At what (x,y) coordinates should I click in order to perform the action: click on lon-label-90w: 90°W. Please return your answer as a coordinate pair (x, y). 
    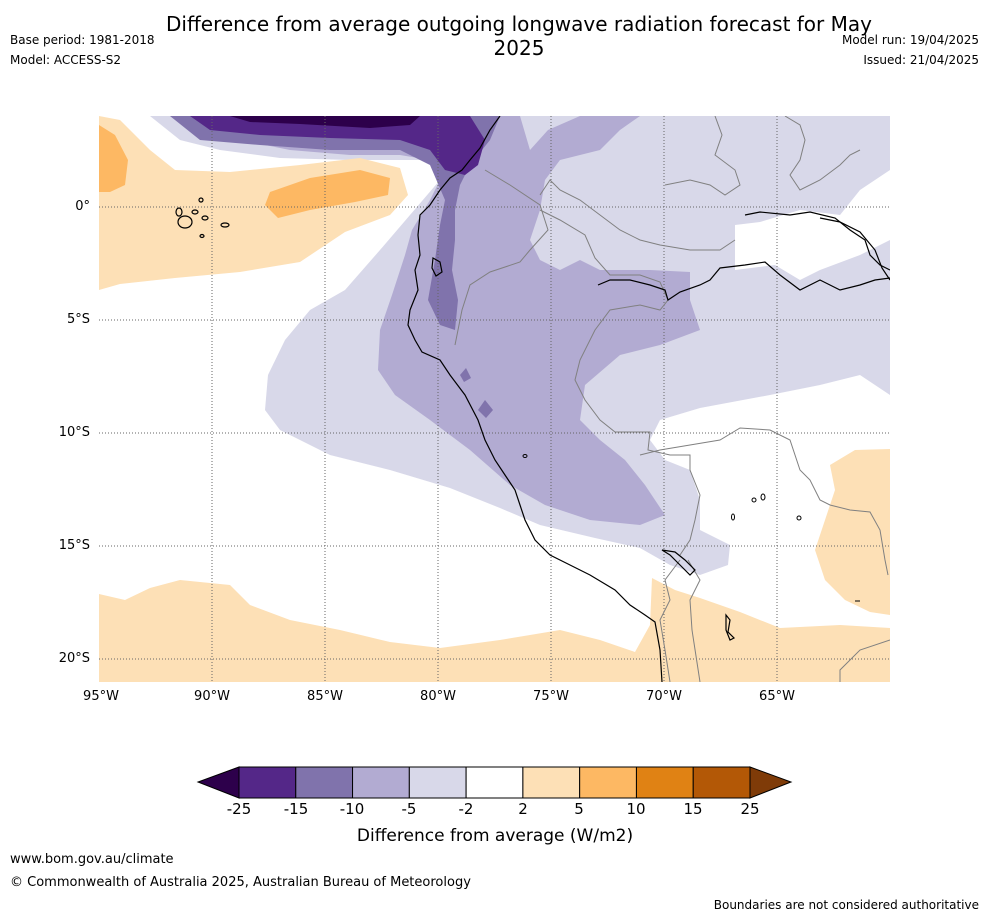
    Looking at the image, I should click on (212, 696).